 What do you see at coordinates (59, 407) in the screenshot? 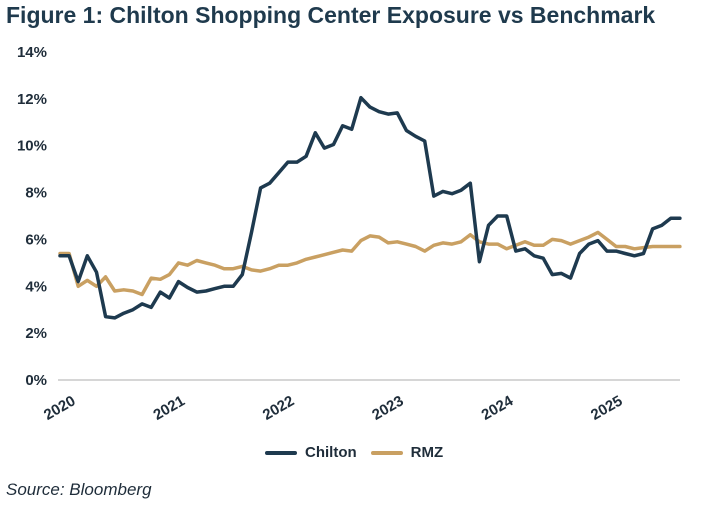
I see `x-tick-label: 2020` at bounding box center [59, 407].